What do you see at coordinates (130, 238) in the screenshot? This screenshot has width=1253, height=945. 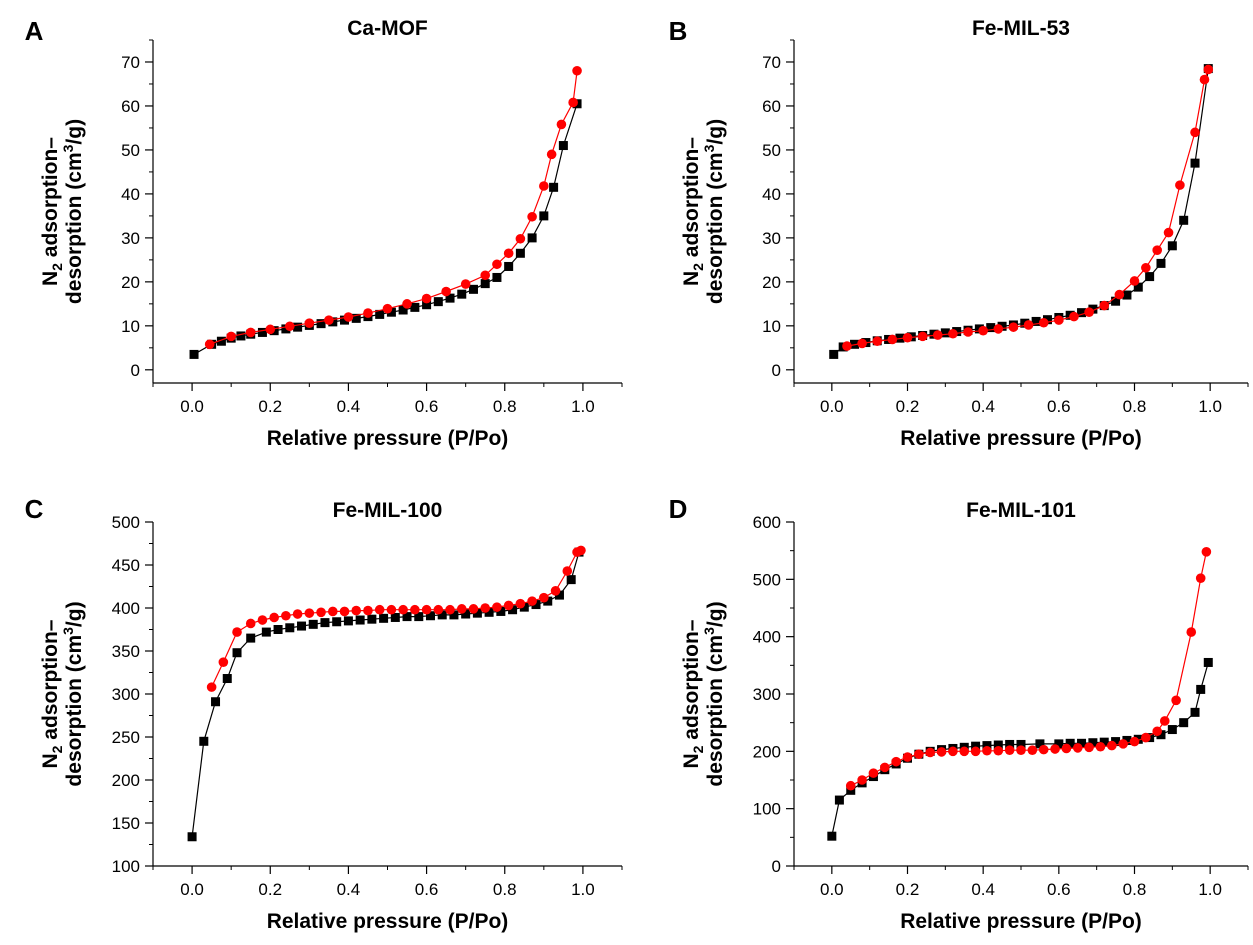 I see `y-tick-label: 30` at bounding box center [130, 238].